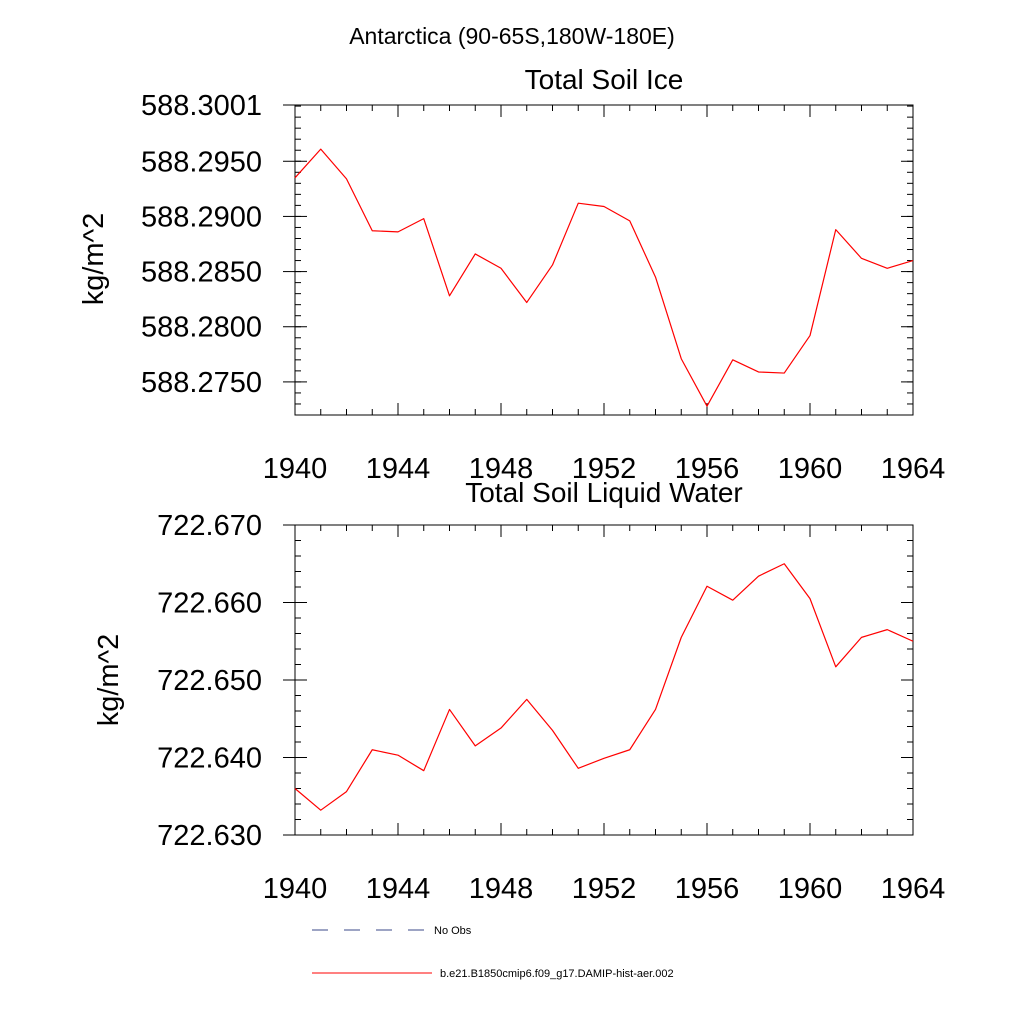 Image resolution: width=1024 pixels, height=1024 pixels. I want to click on figure-suptitle: Antarctica (90-65S,180W-180E), so click(512, 36).